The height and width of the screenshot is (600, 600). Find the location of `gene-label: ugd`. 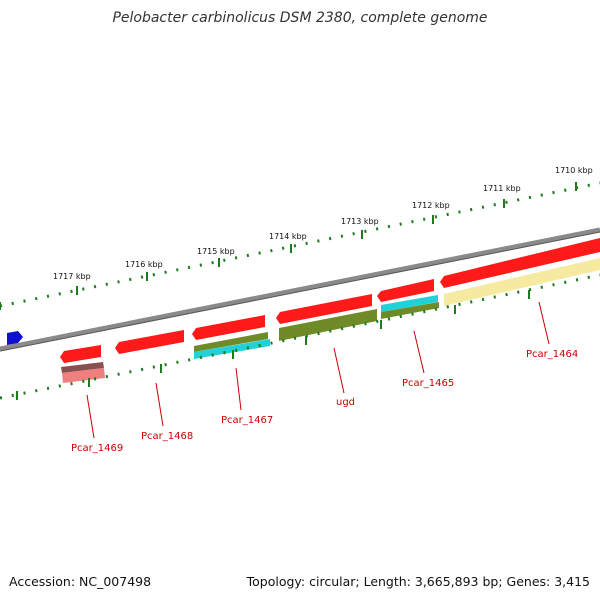

gene-label: ugd is located at coordinates (345, 402).